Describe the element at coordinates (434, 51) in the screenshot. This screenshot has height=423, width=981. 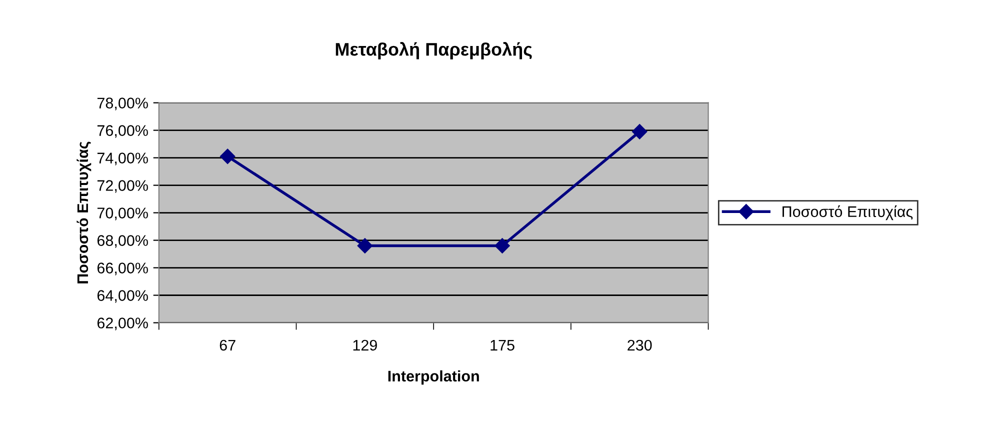
I see `chart-title: Μεταβολή Παρεμβολής` at that location.